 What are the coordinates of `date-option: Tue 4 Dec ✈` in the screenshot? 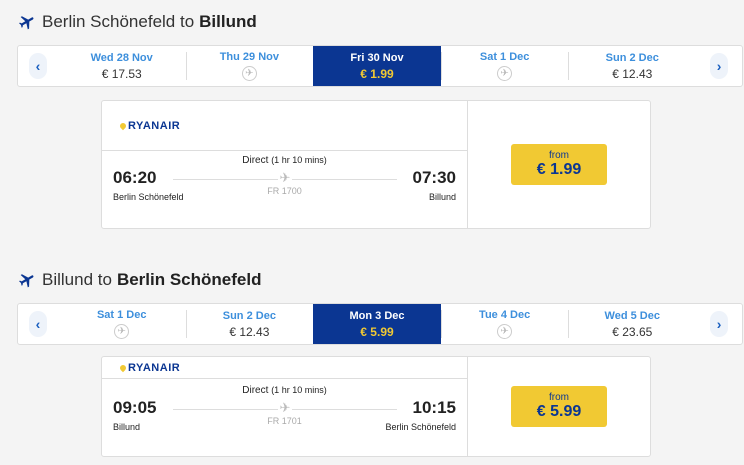 It's located at (504, 324).